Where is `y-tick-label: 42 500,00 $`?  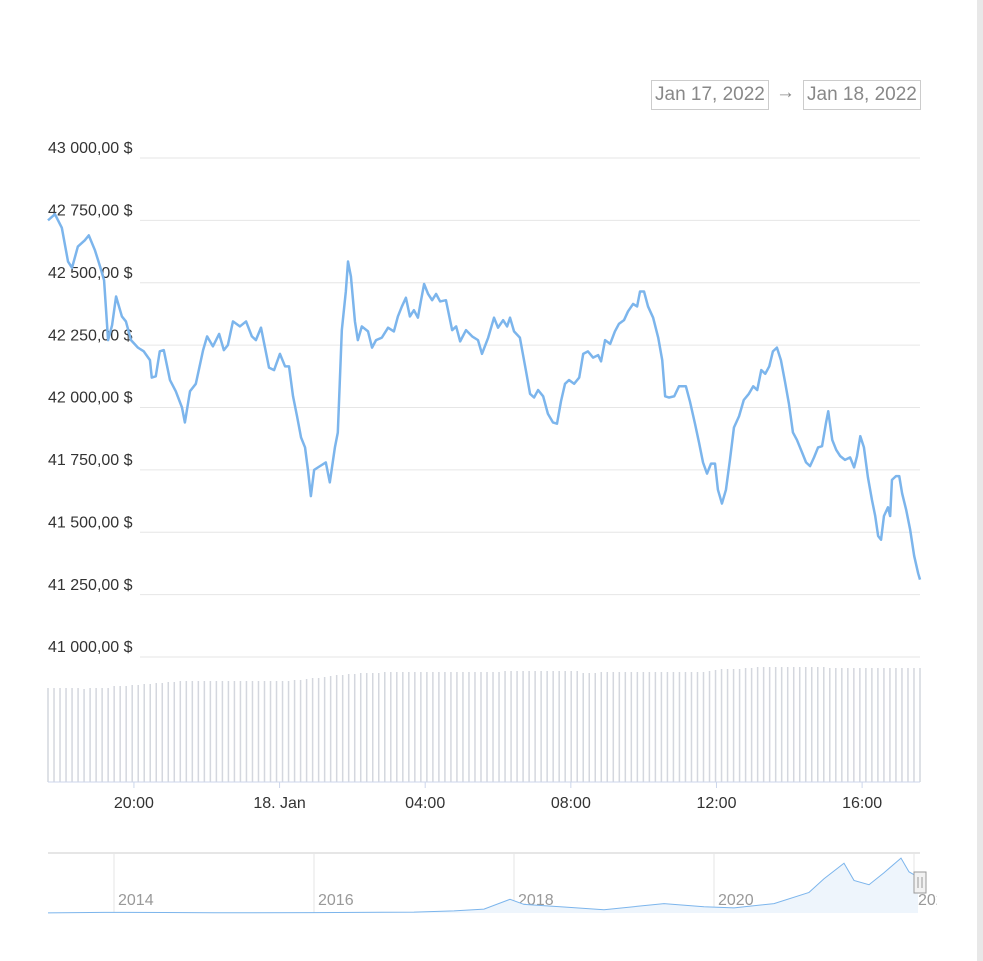 y-tick-label: 42 500,00 $ is located at coordinates (90, 273).